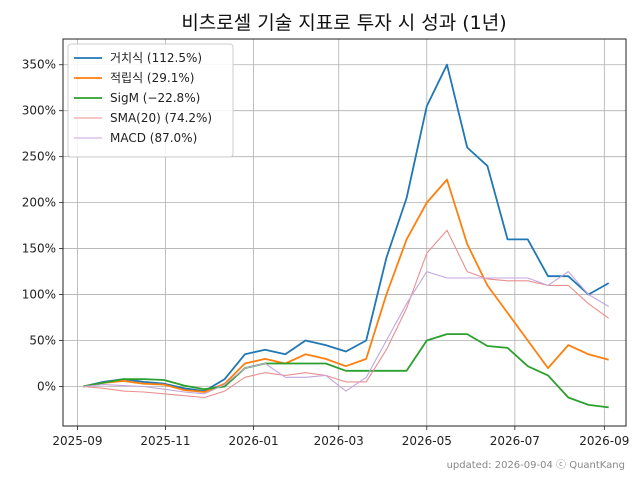  Describe the element at coordinates (39, 111) in the screenshot. I see `y-tick-label: 300%` at that location.